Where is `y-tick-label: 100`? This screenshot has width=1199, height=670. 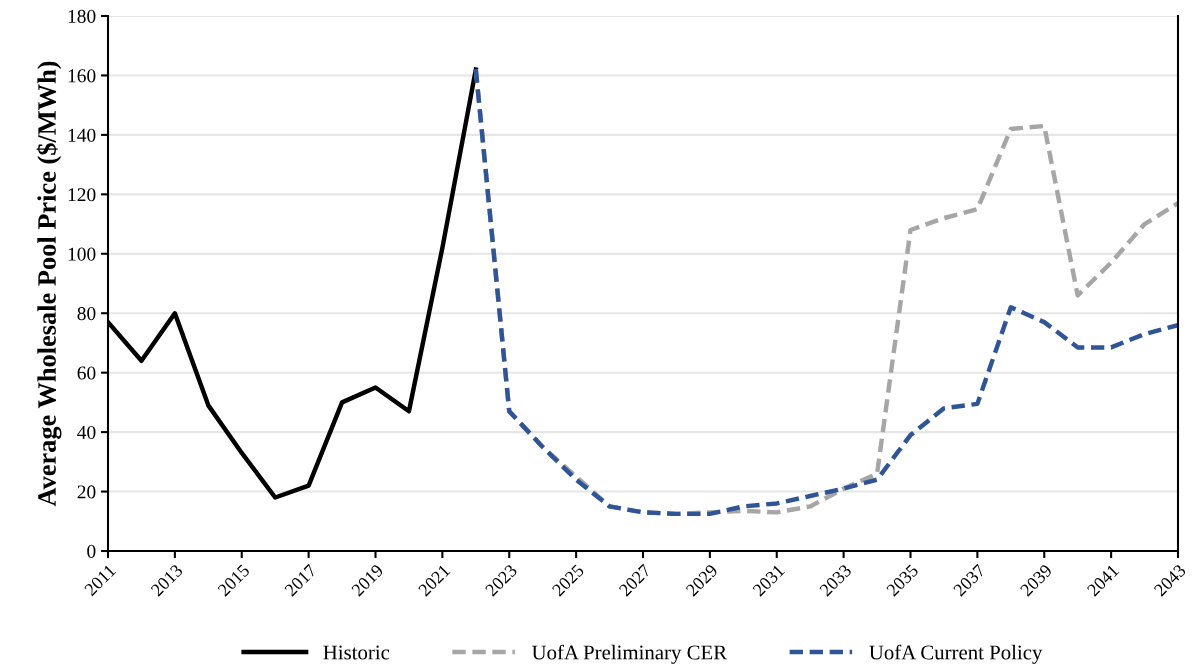 y-tick-label: 100 is located at coordinates (82, 254).